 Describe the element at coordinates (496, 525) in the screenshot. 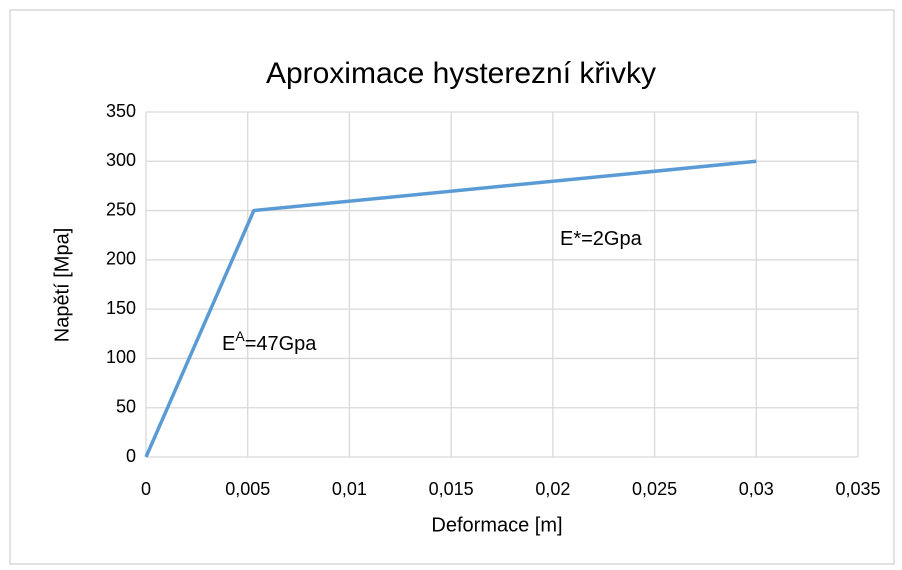

I see `x-axis-title: Deformace [m]` at that location.